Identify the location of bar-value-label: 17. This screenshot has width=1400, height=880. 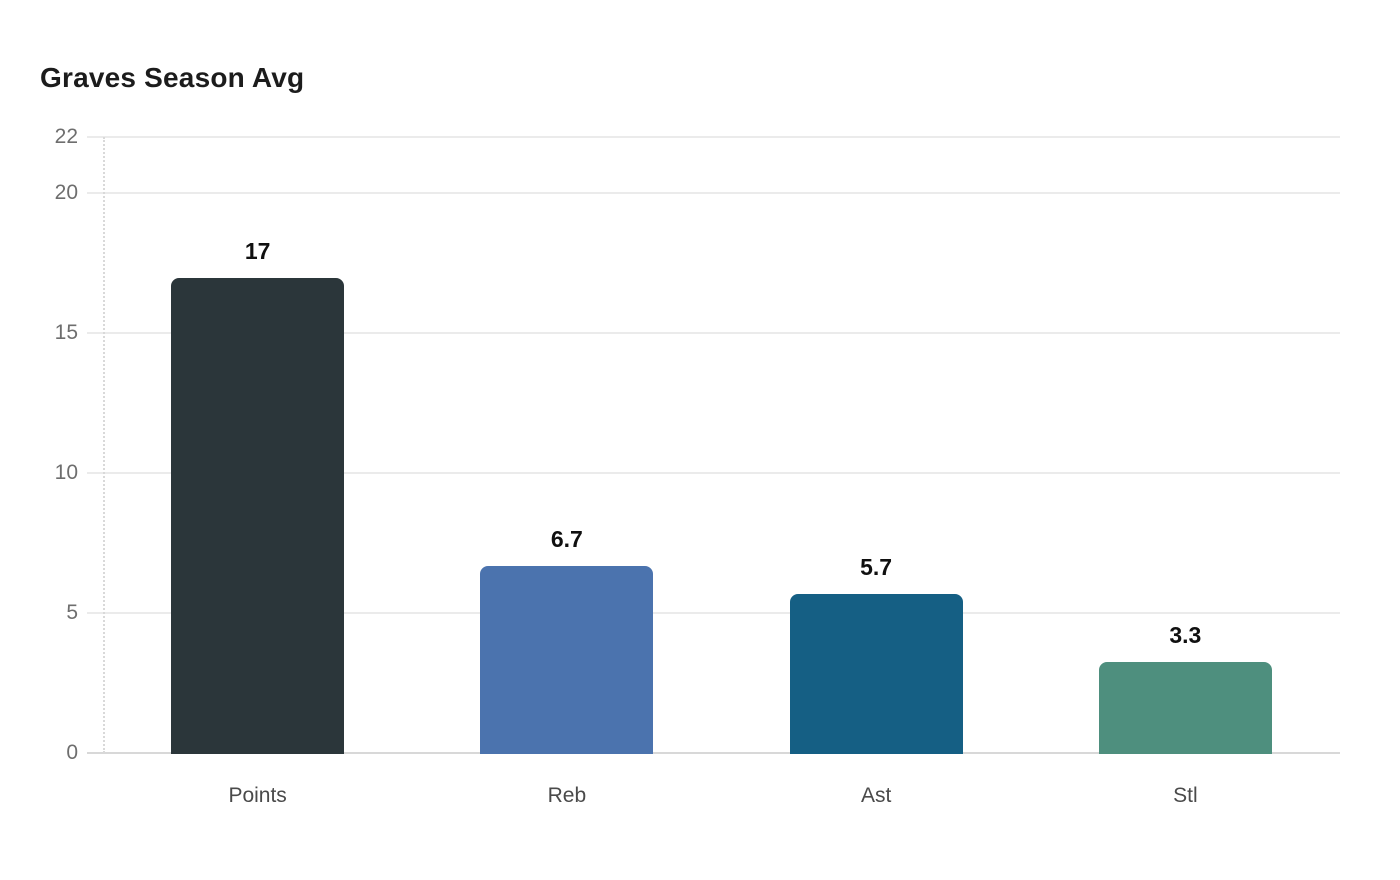
(257, 251).